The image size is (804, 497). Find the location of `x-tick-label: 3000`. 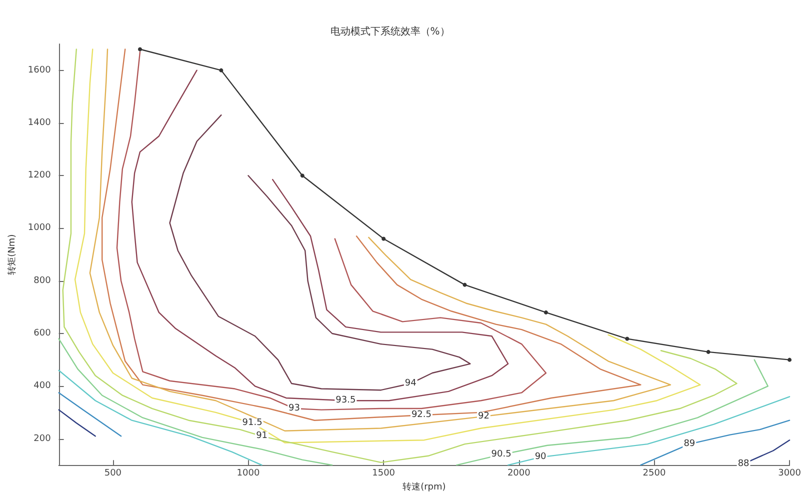

x-tick-label: 3000 is located at coordinates (790, 473).